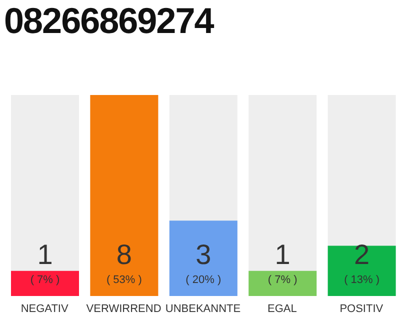  Describe the element at coordinates (109, 21) in the screenshot. I see `chart-title: 08266869274` at that location.